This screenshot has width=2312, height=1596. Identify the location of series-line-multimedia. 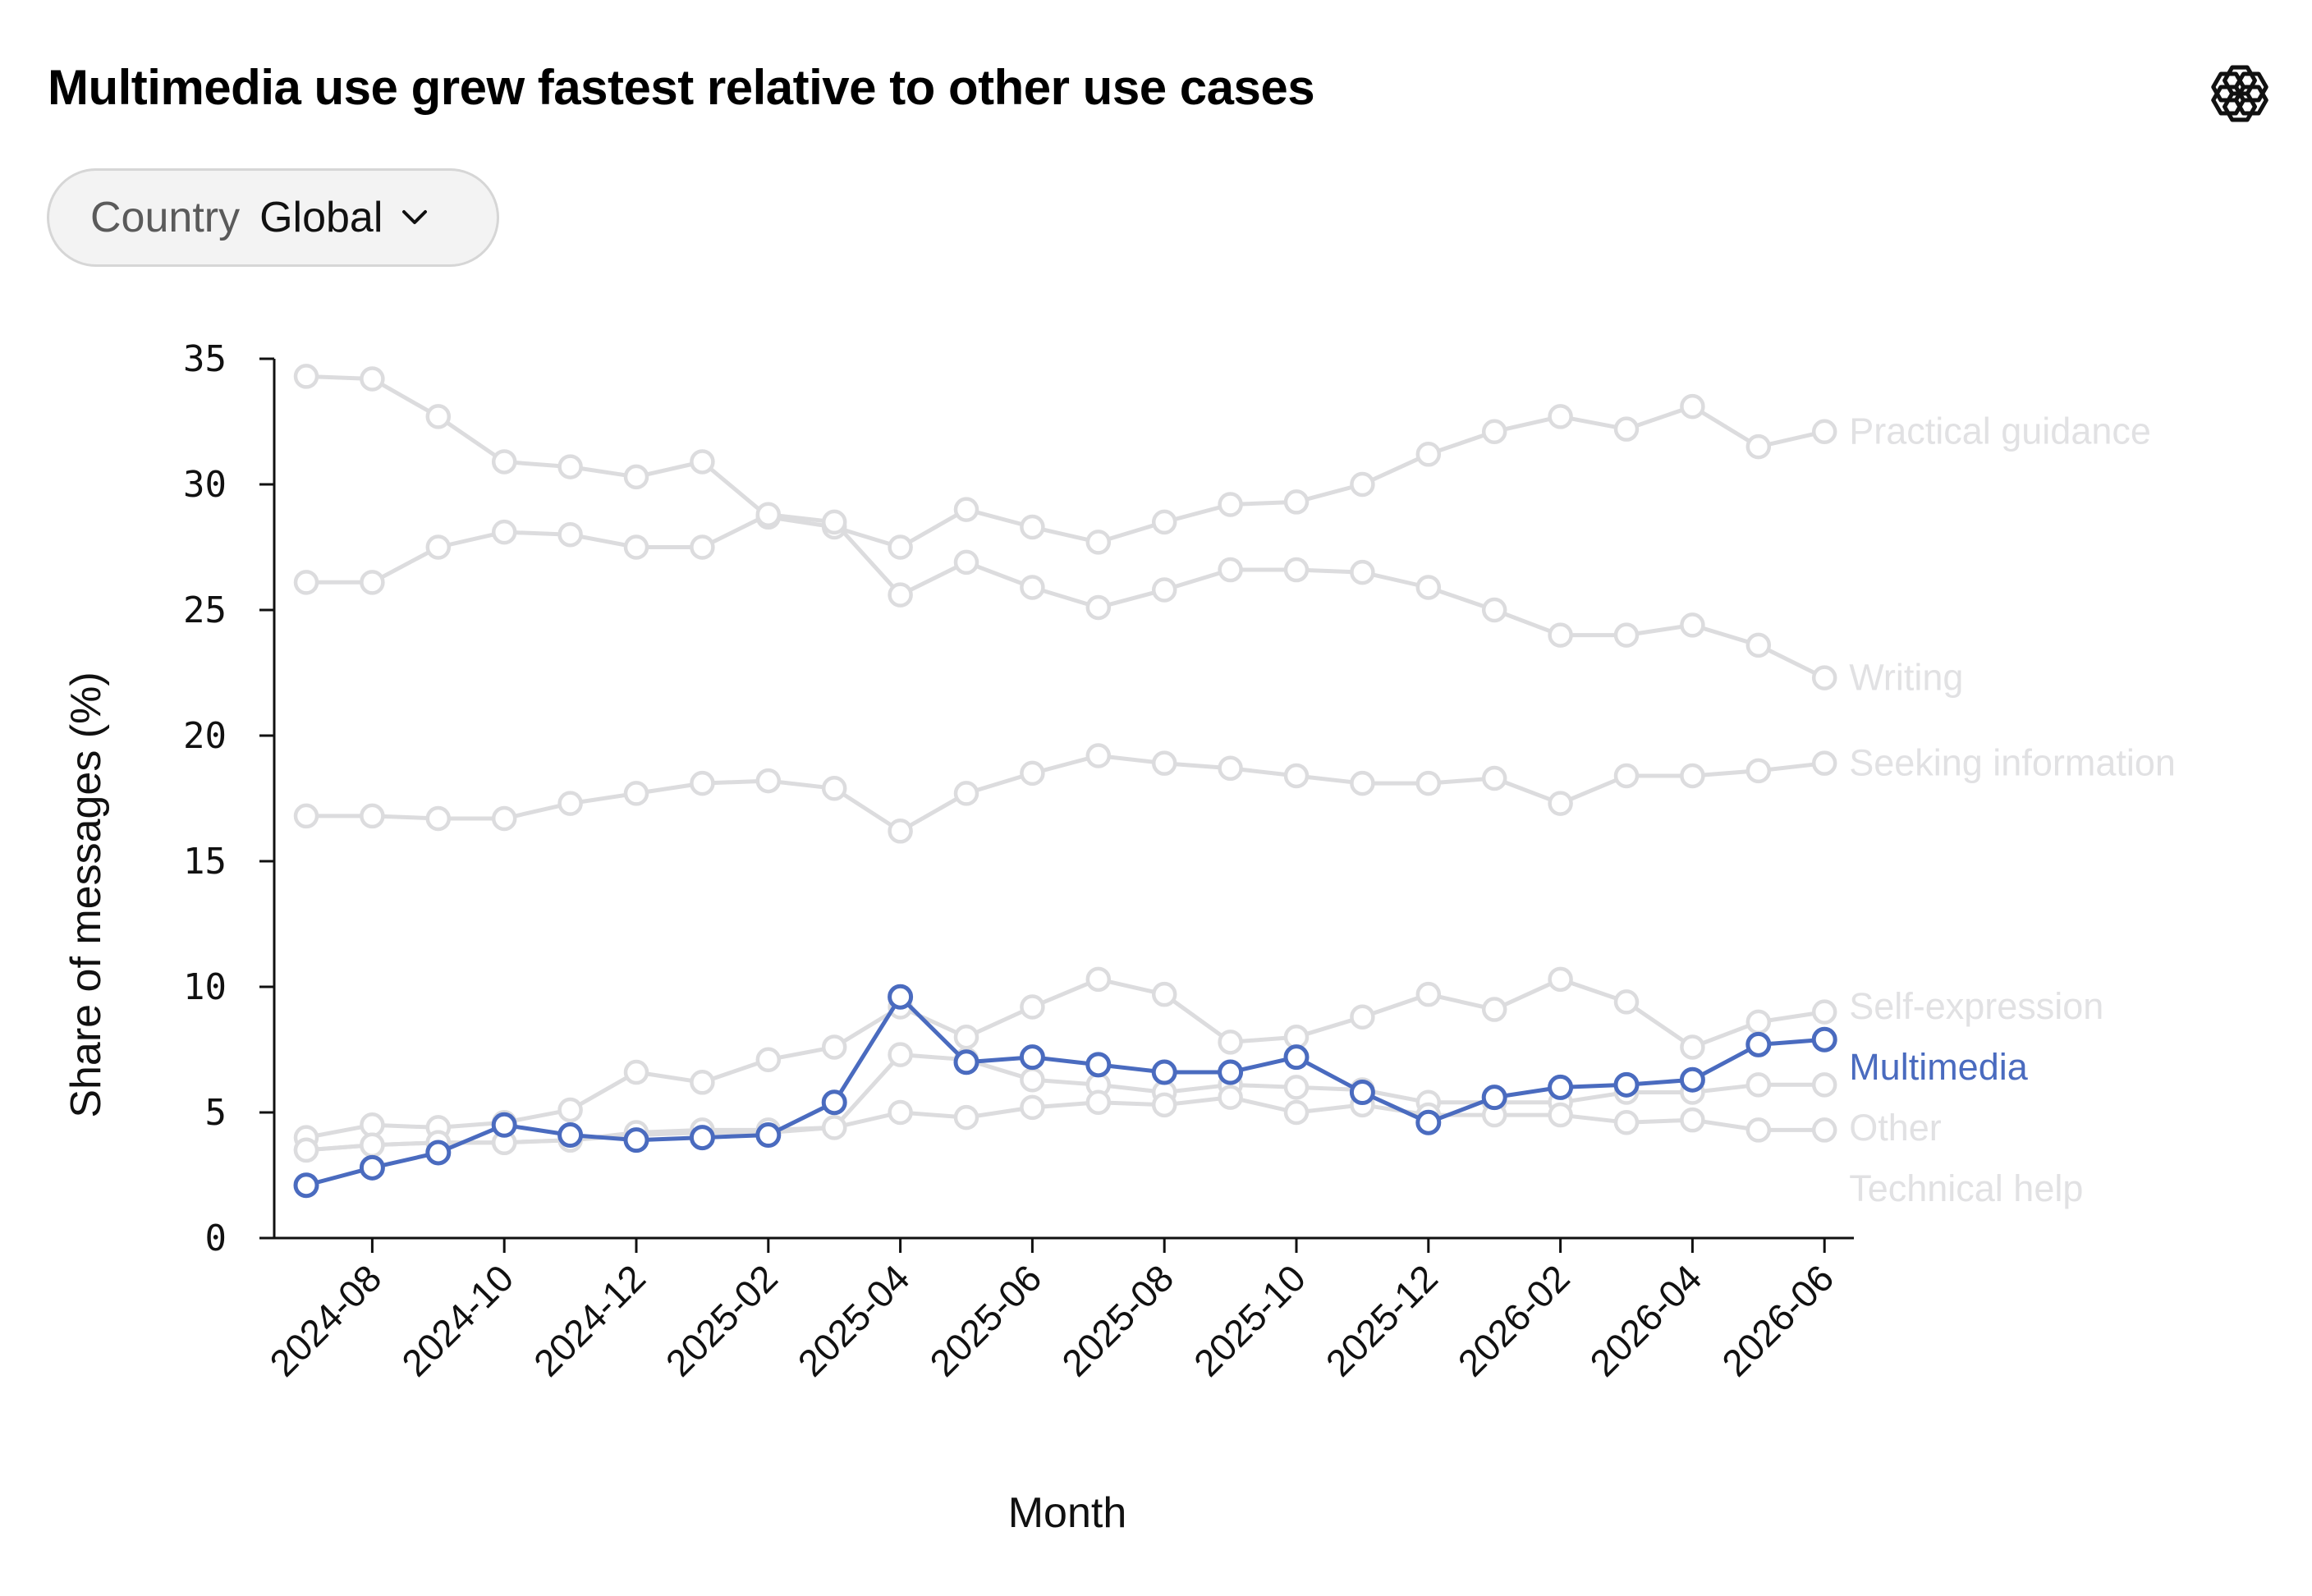
(1065, 1091).